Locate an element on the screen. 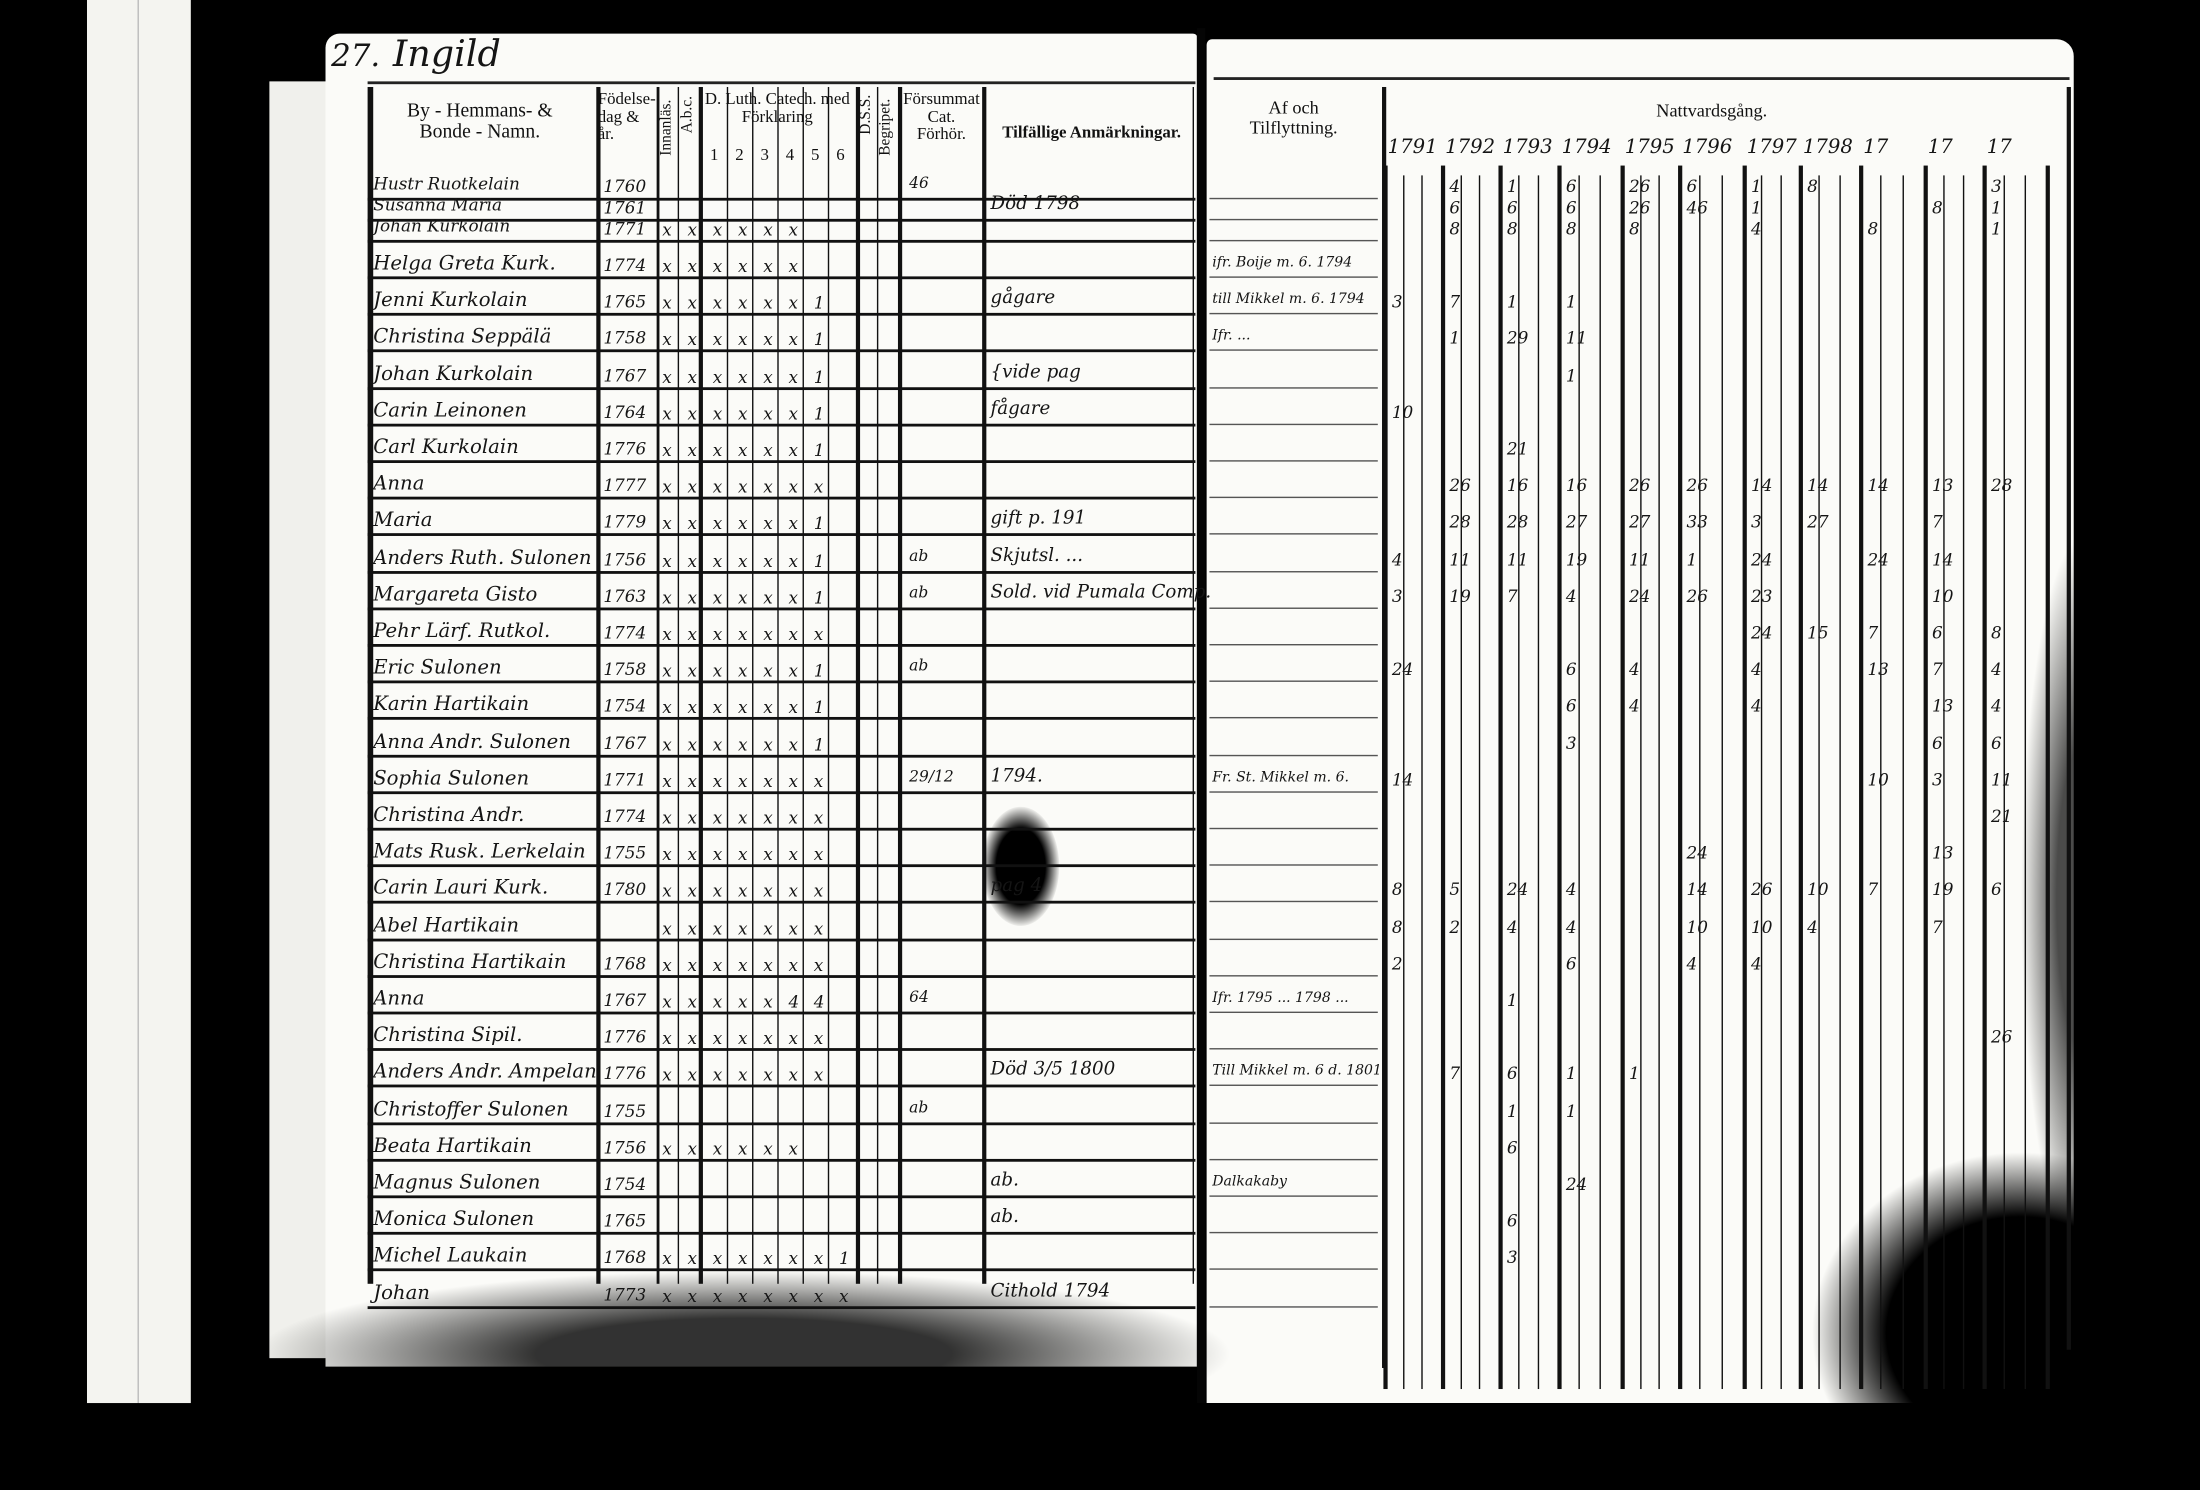 This screenshot has height=1490, width=2200. communion-entry: 8 is located at coordinates (1812, 186).